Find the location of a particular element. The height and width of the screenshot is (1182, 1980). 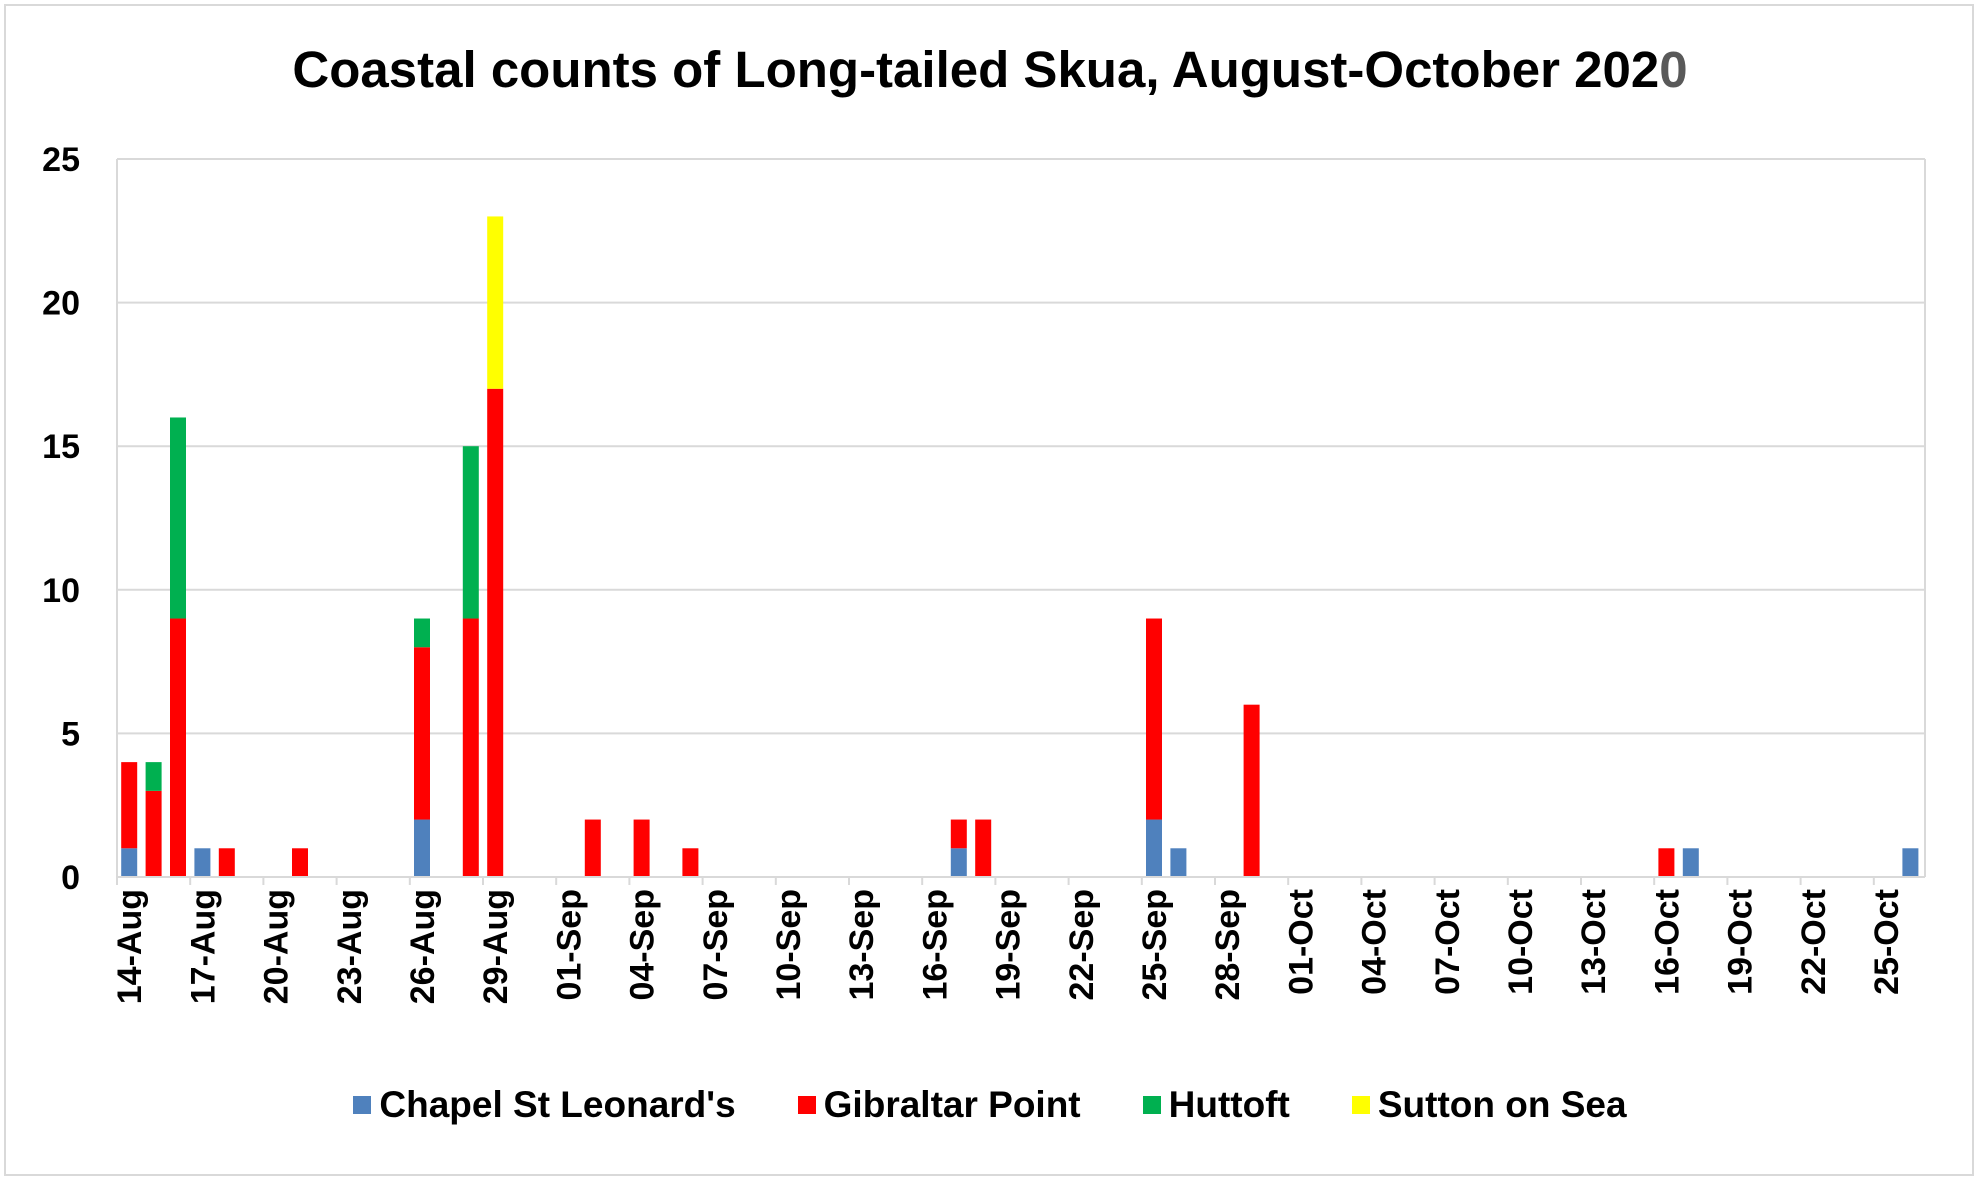

x-tick-label: 20-Aug is located at coordinates (277, 946).